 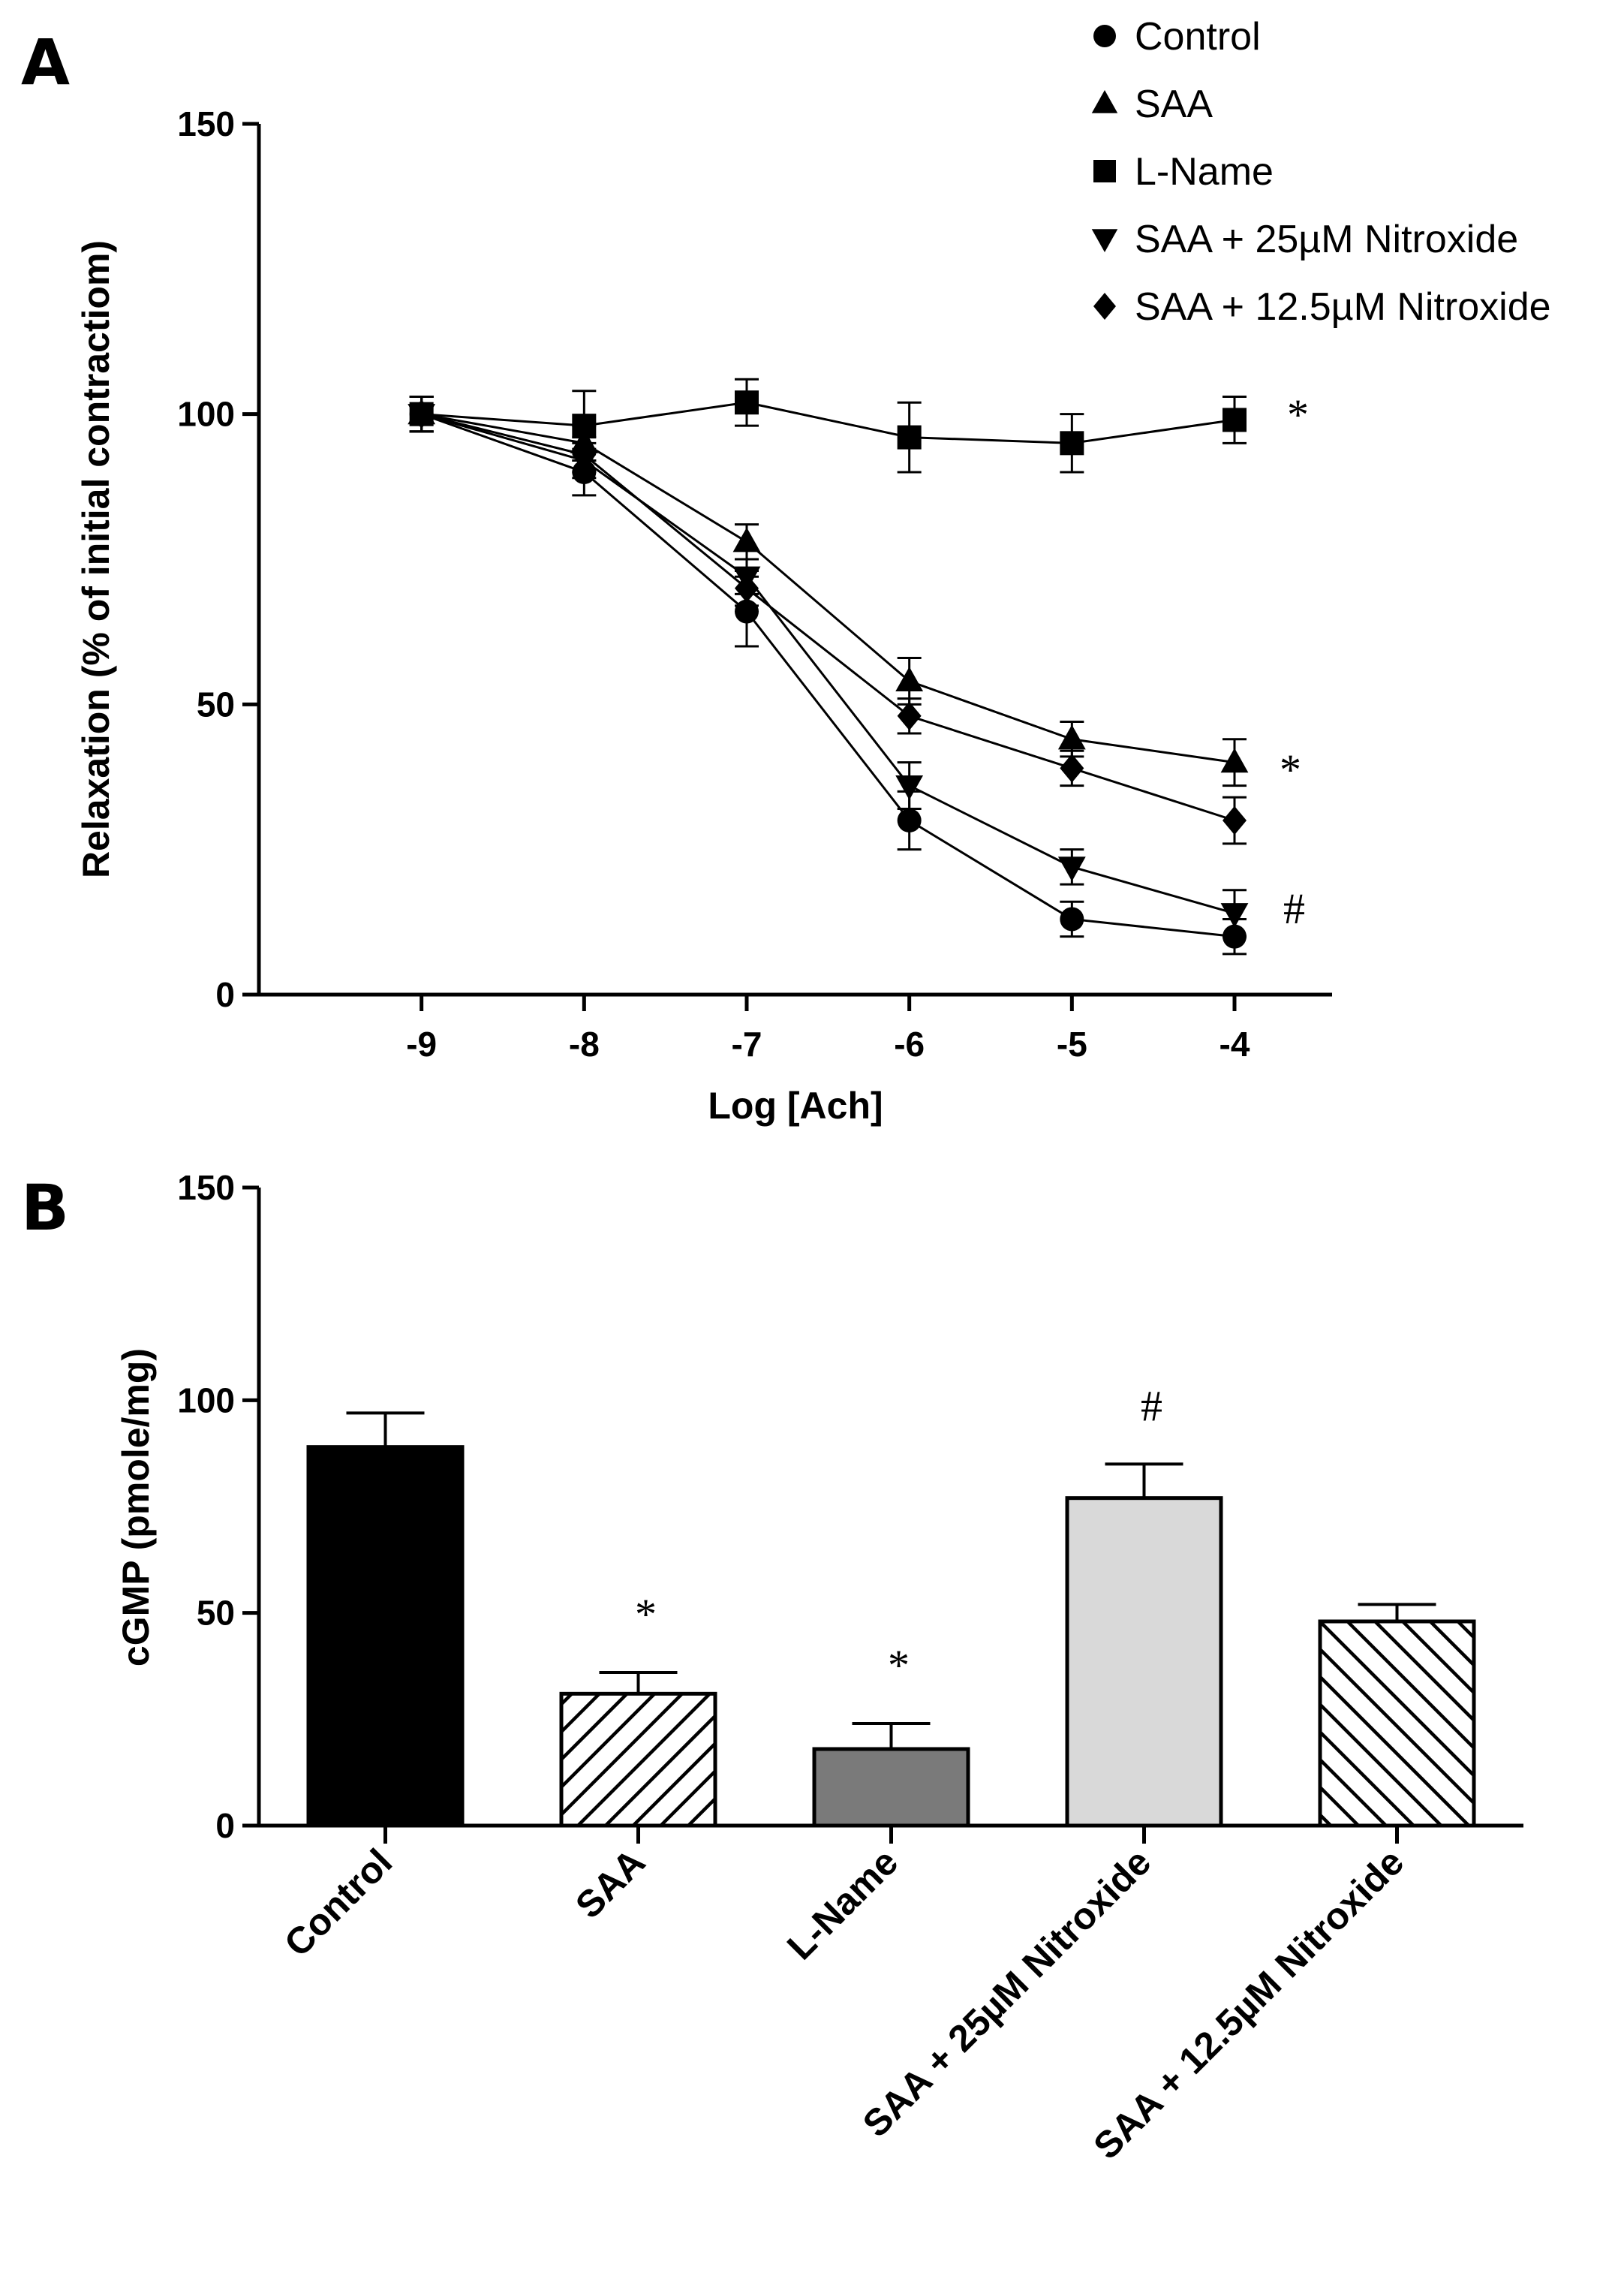 I want to click on legend-label: L-Name, so click(x=1204, y=172).